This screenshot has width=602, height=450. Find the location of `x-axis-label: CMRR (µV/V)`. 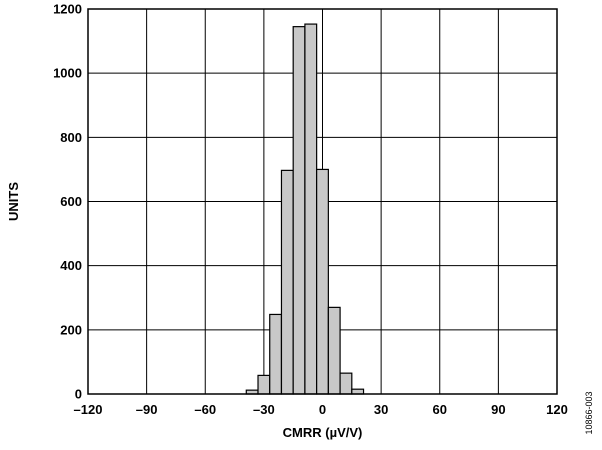

x-axis-label: CMRR (µV/V) is located at coordinates (323, 432).